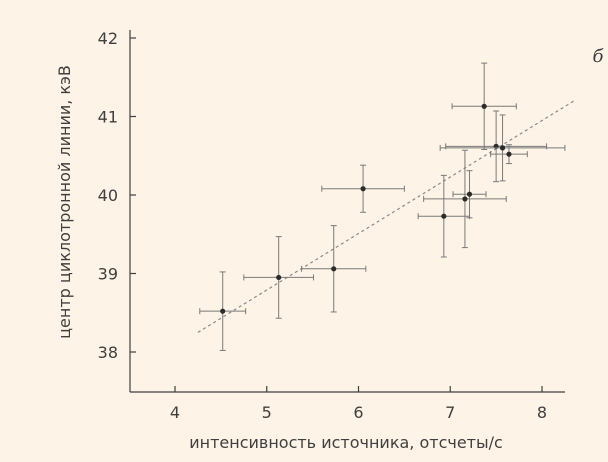  Describe the element at coordinates (450, 412) in the screenshot. I see `x-tick-label: 7` at that location.